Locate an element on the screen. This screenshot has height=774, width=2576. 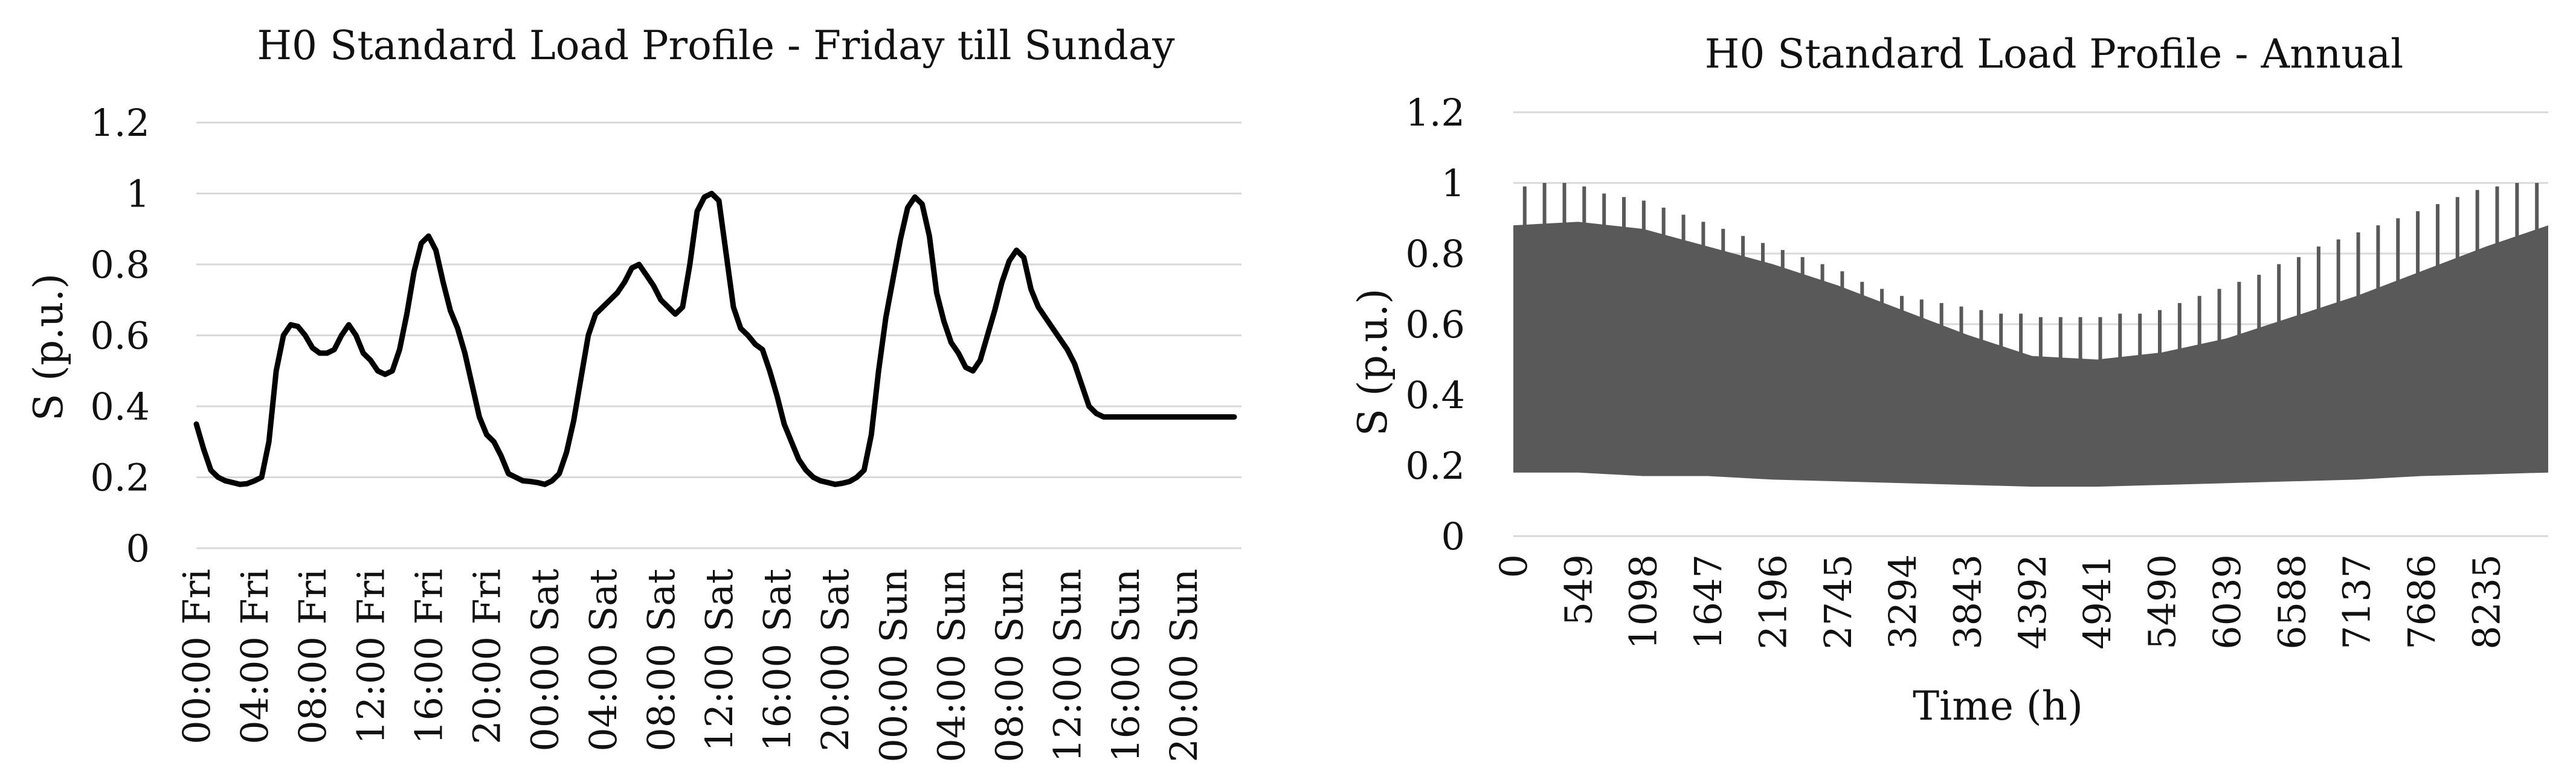
x-tick-label: 00:00 Sat is located at coordinates (545, 660).